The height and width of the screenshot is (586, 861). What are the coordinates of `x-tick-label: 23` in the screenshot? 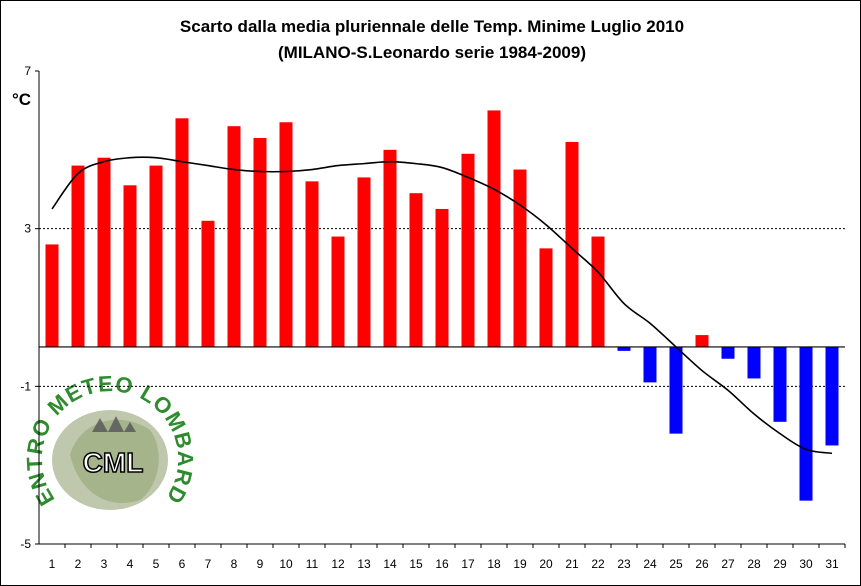 It's located at (624, 564).